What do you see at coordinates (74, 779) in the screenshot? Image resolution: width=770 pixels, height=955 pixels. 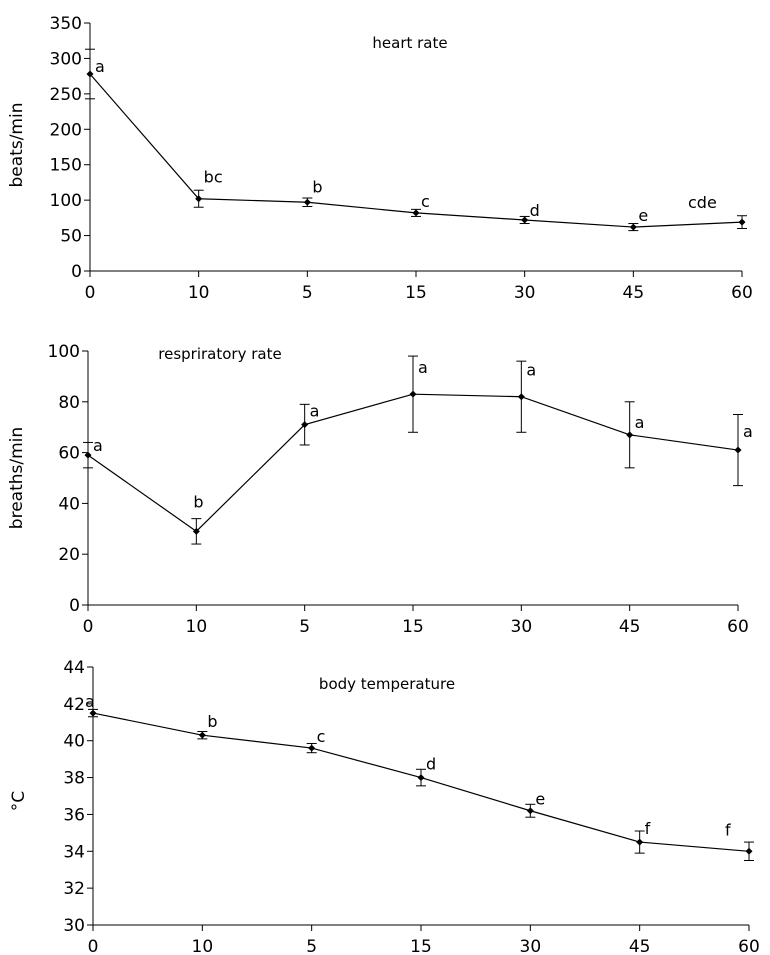 I see `y-tick-label: 38` at bounding box center [74, 779].